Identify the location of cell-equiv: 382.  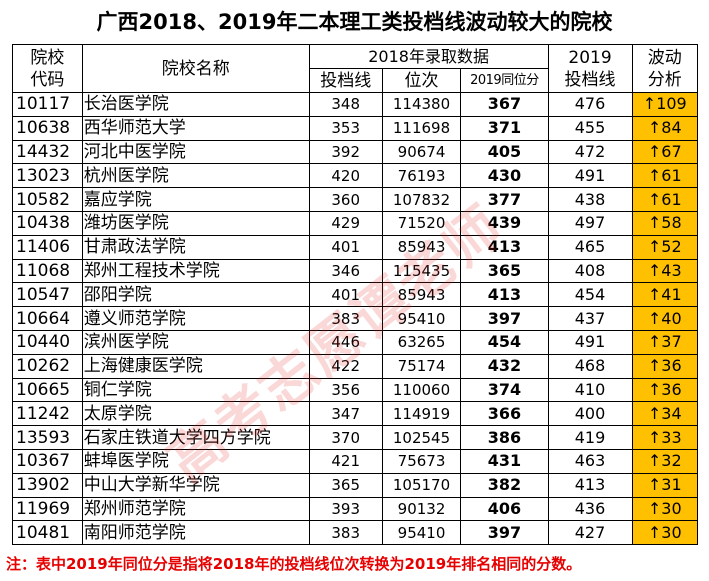
(504, 485).